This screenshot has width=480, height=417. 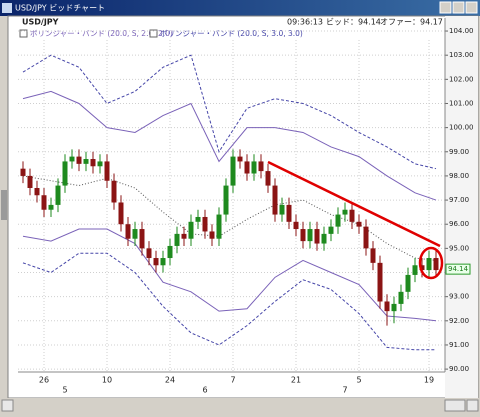 What do you see at coordinates (411, 22) in the screenshot?
I see `offer: オファー：94.17` at bounding box center [411, 22].